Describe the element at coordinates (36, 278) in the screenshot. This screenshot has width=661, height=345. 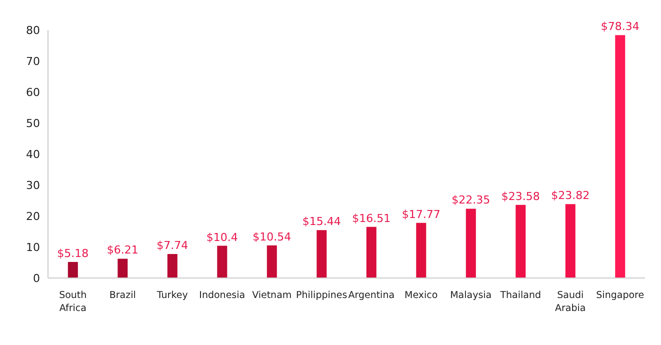
I see `y-tick-label: 0` at that location.